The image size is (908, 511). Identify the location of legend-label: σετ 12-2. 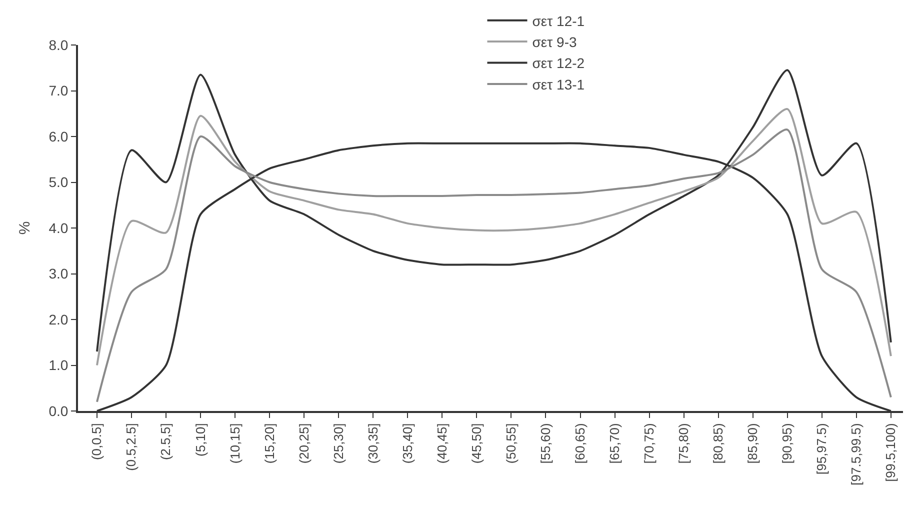
(558, 63).